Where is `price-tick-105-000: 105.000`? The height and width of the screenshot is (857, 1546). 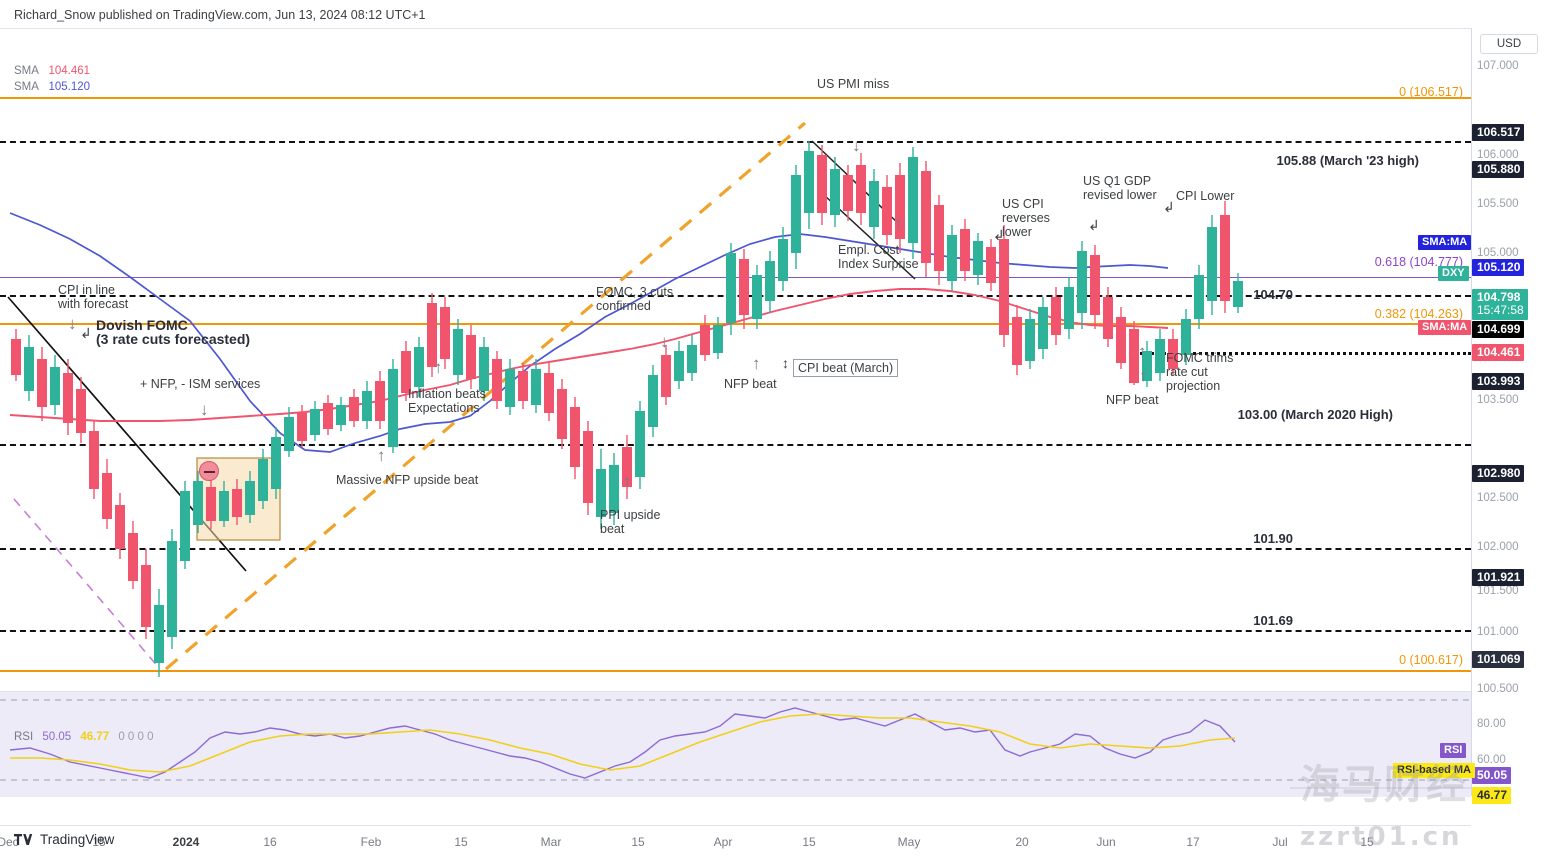
price-tick-105-000: 105.000 is located at coordinates (1498, 253).